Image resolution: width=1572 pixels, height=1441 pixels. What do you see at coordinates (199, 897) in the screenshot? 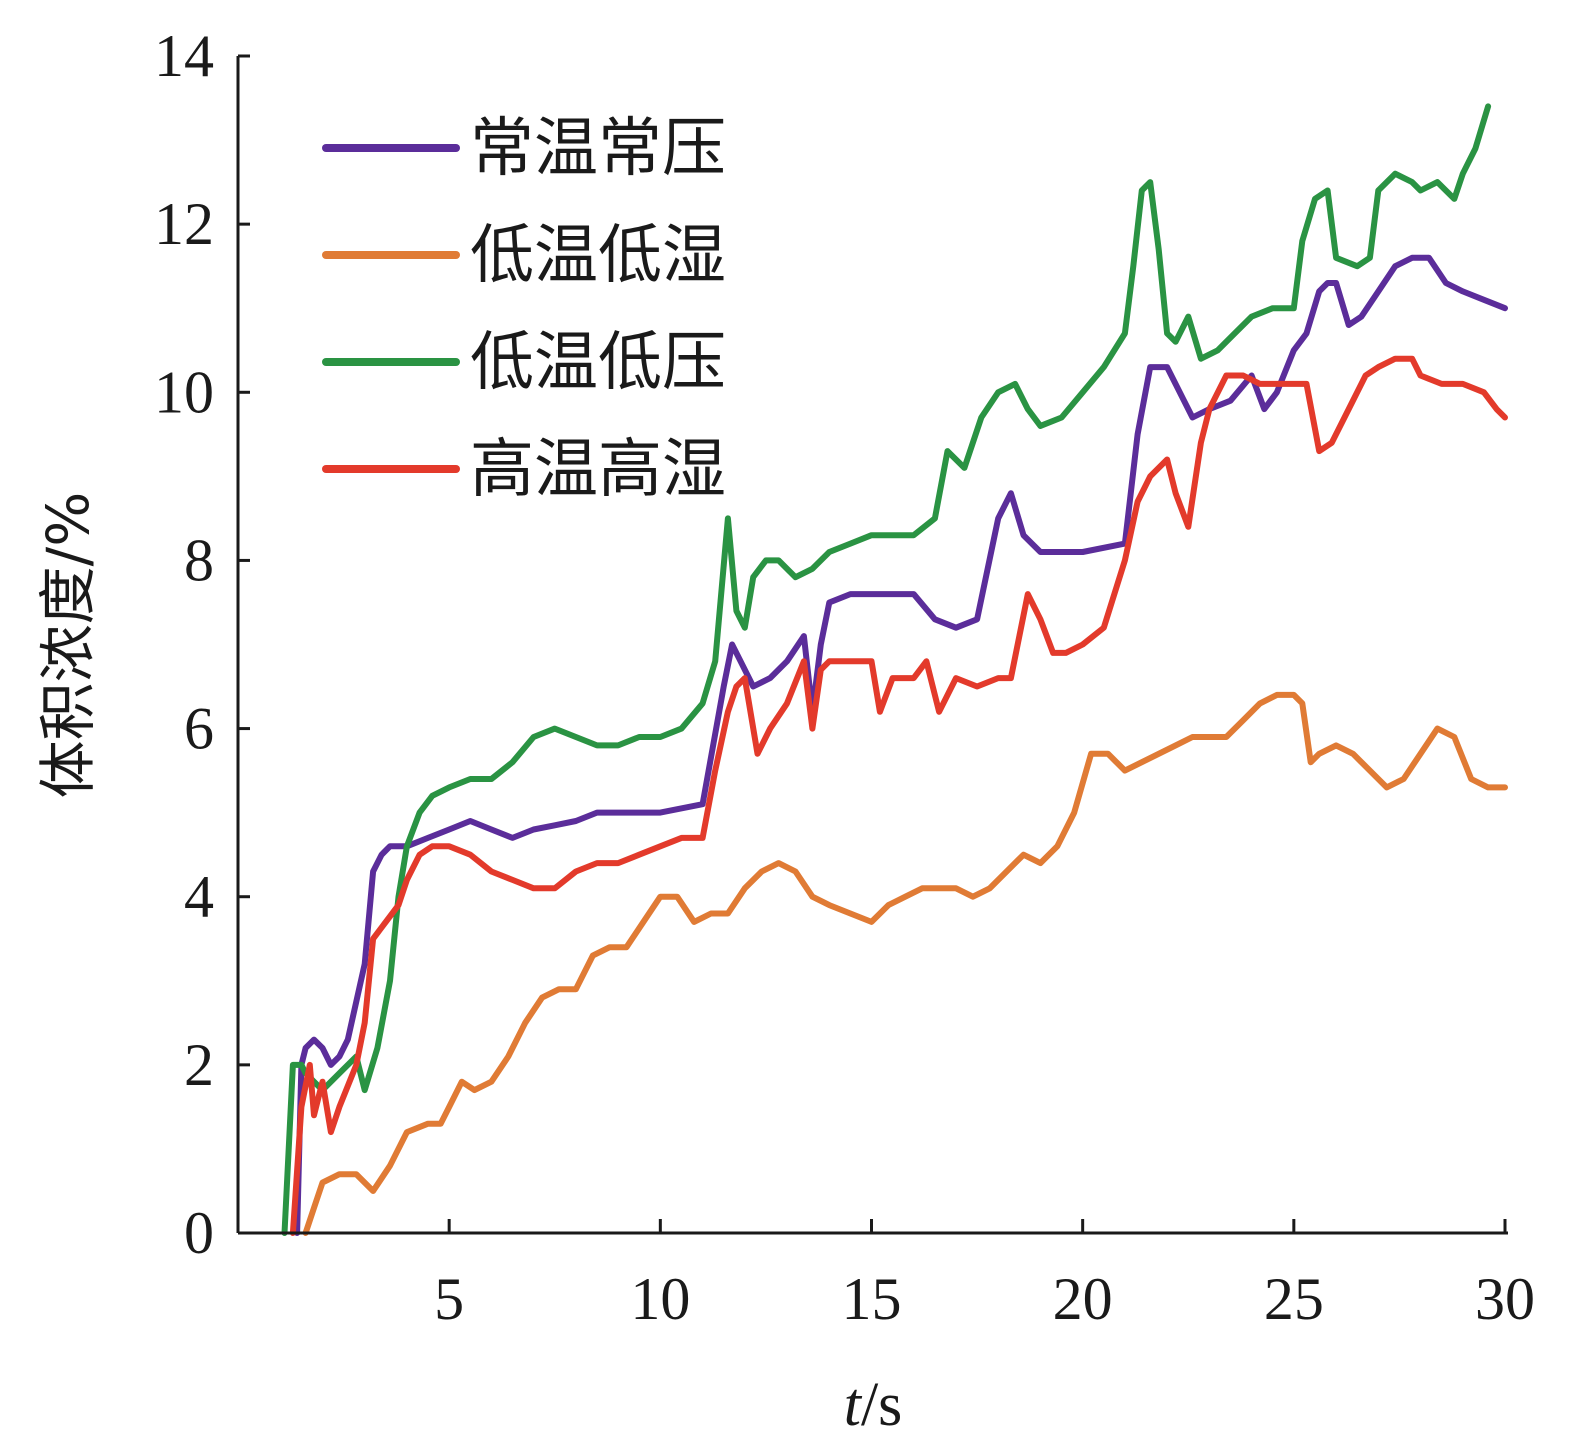
I see `y-tick-label: 4` at bounding box center [199, 897].